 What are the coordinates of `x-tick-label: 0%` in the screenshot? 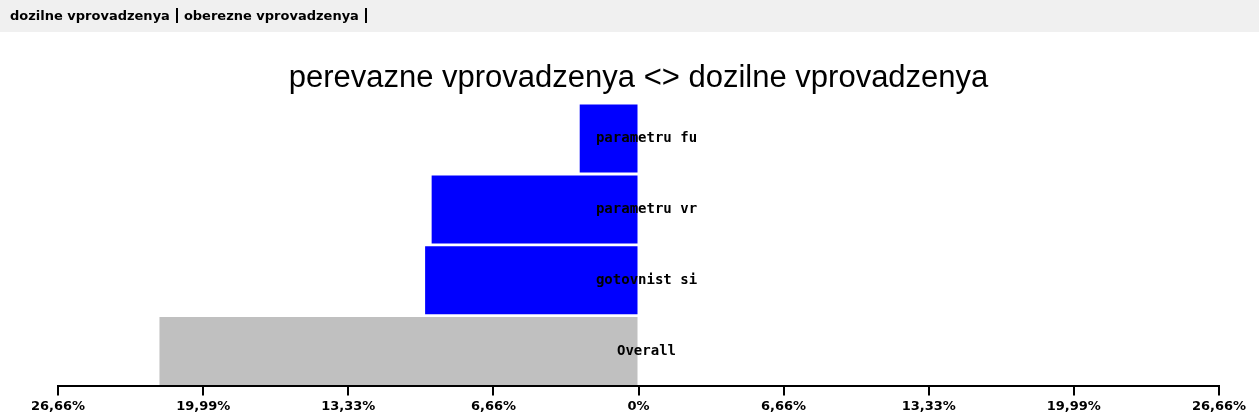 It's located at (638, 405).